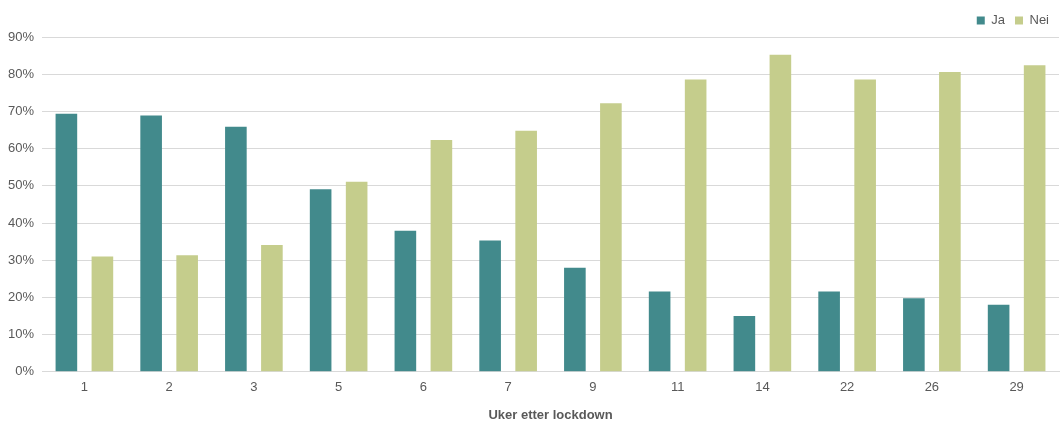  What do you see at coordinates (847, 387) in the screenshot?
I see `x-tick-label: 22` at bounding box center [847, 387].